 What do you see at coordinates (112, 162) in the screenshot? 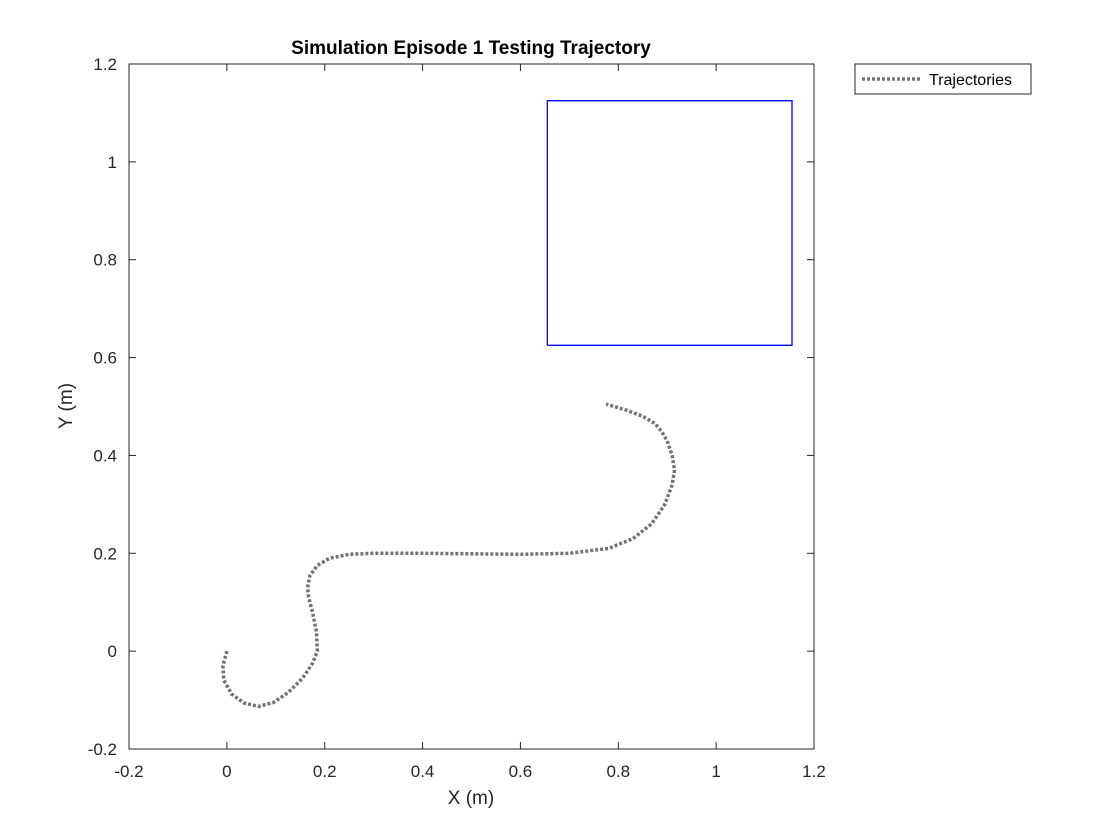
I see `y-tick-label: 1` at bounding box center [112, 162].